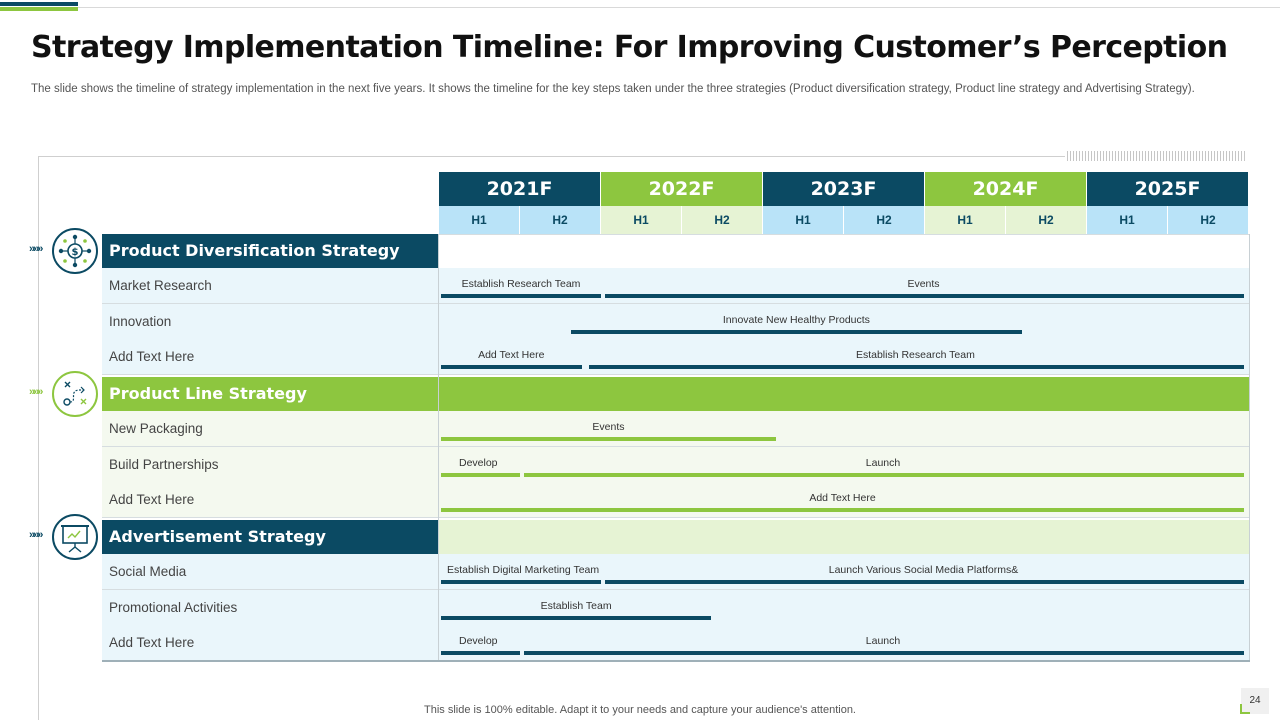 Image resolution: width=1280 pixels, height=720 pixels. What do you see at coordinates (75, 537) in the screenshot?
I see `presentation-board-icon` at bounding box center [75, 537].